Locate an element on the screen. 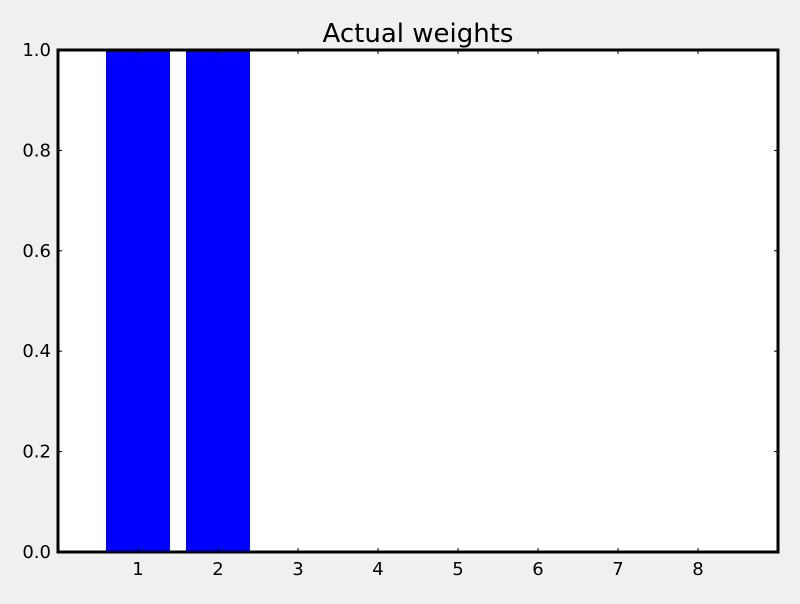 The image size is (800, 604). y-tick-label: 0.6 is located at coordinates (36, 251).